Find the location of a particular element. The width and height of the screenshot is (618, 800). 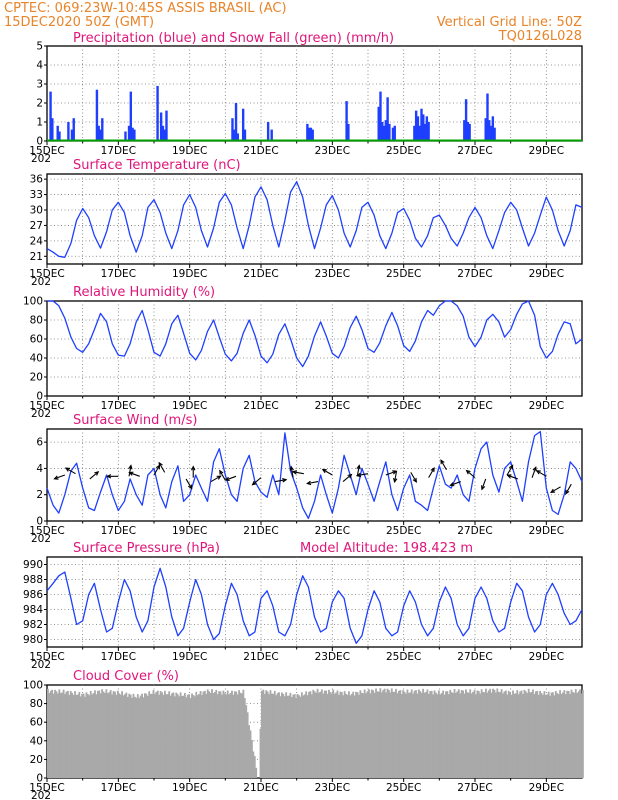

header-station: CPTEC: 069:23W-10:45S ASSIS BRASIL (AC) is located at coordinates (145, 8).